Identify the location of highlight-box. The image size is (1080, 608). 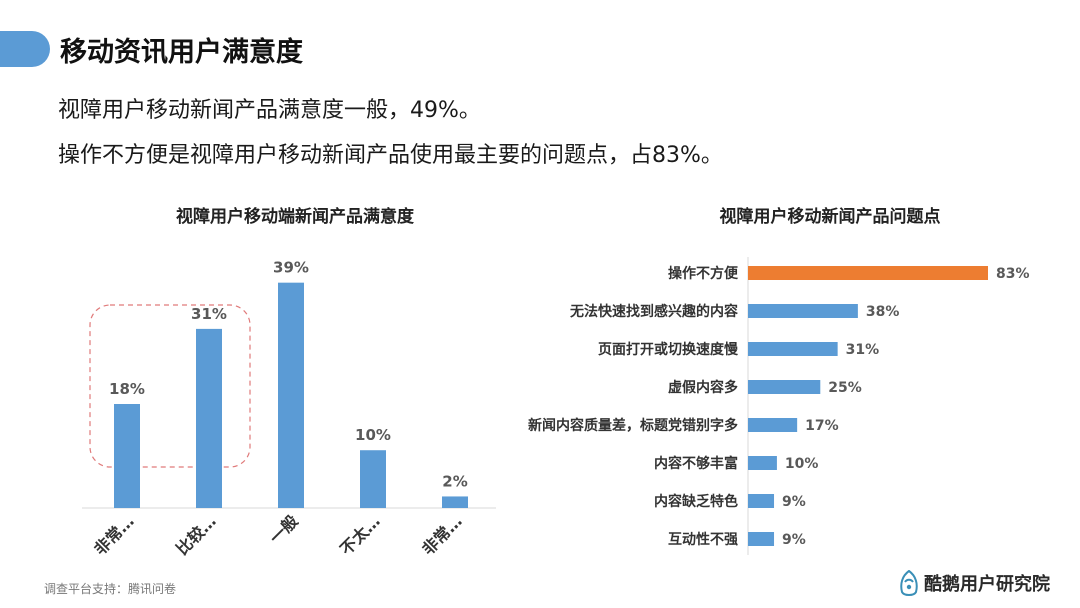
(170, 386).